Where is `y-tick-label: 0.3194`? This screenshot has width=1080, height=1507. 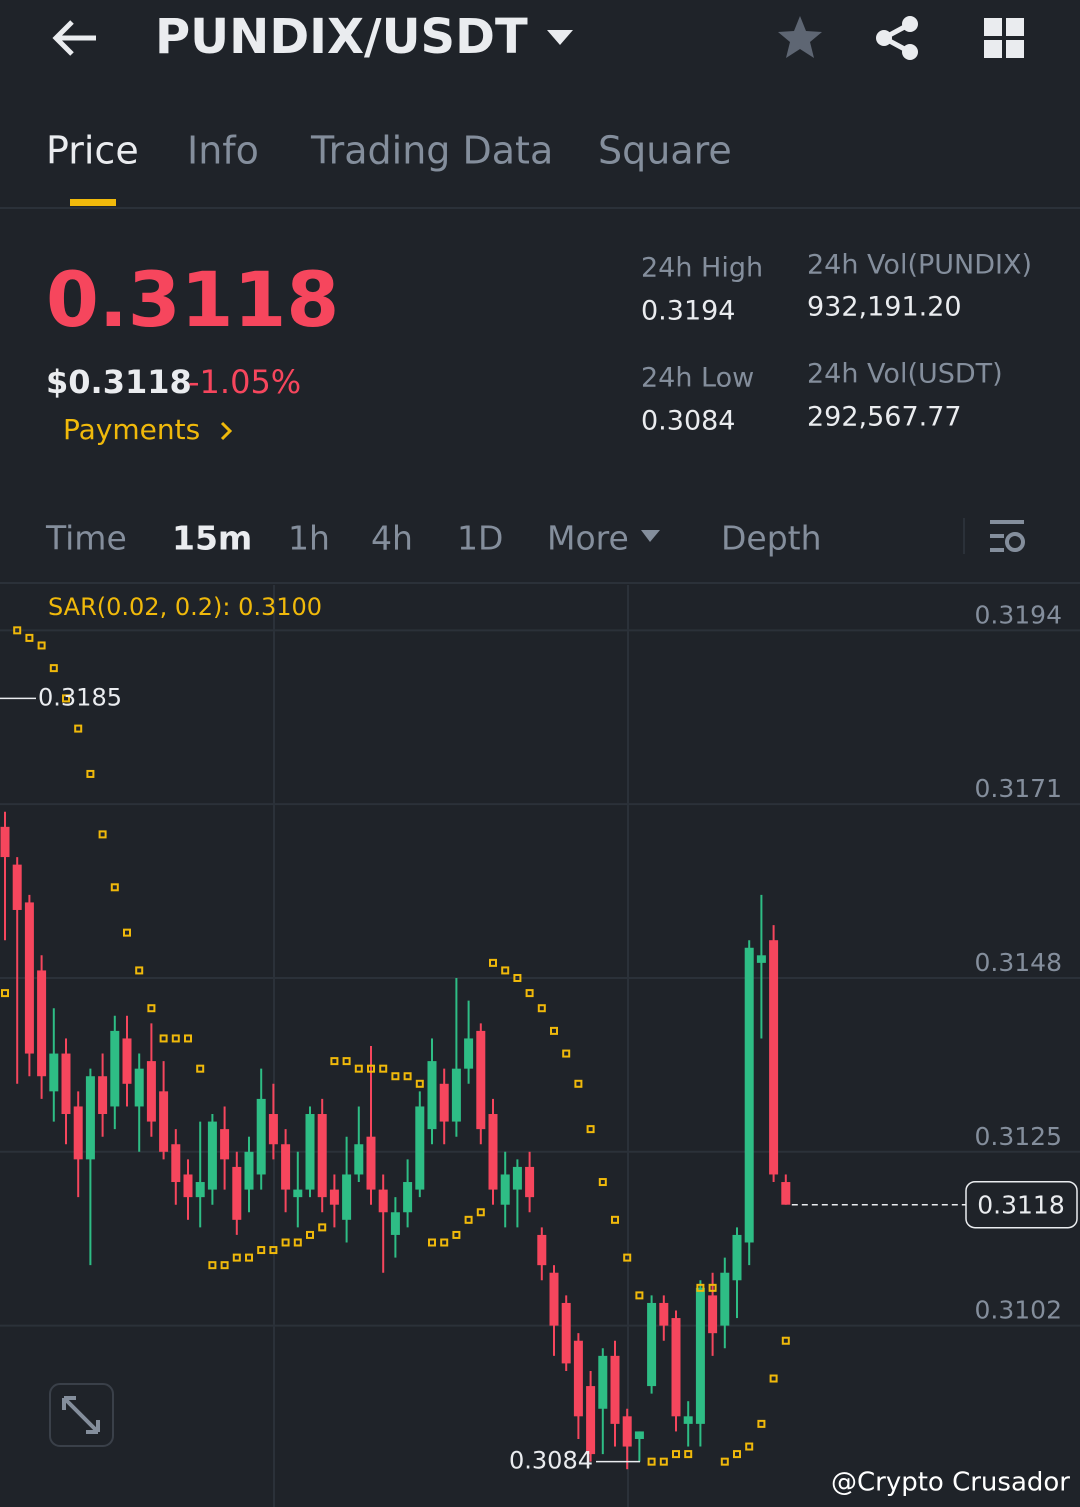
y-tick-label: 0.3194 is located at coordinates (1018, 614).